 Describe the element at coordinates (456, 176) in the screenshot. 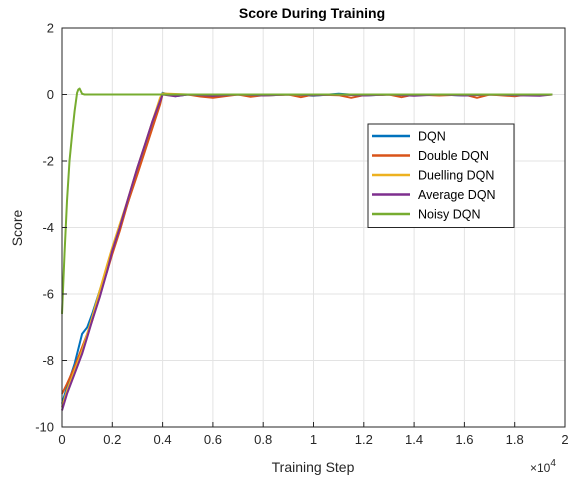

I see `legend-label: Duelling DQN` at that location.